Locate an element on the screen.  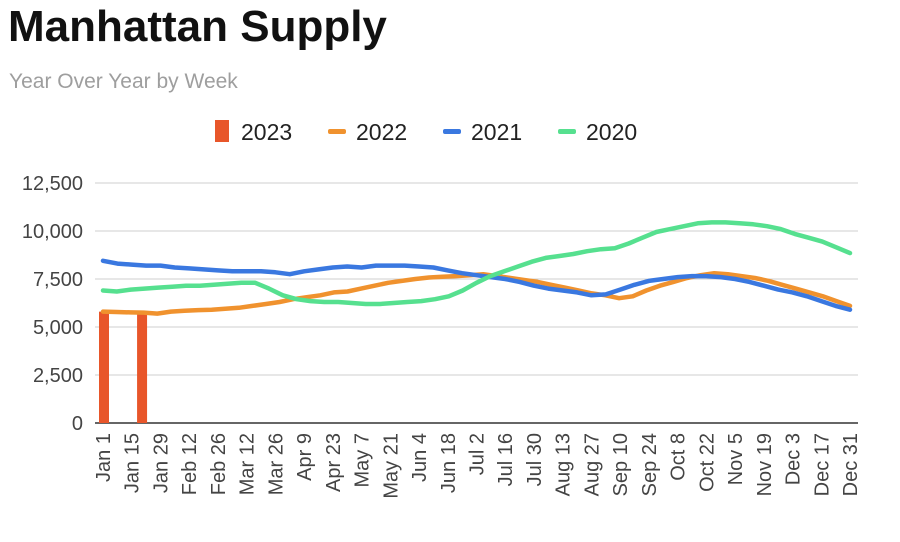
legend-swatch-2020 is located at coordinates (567, 131).